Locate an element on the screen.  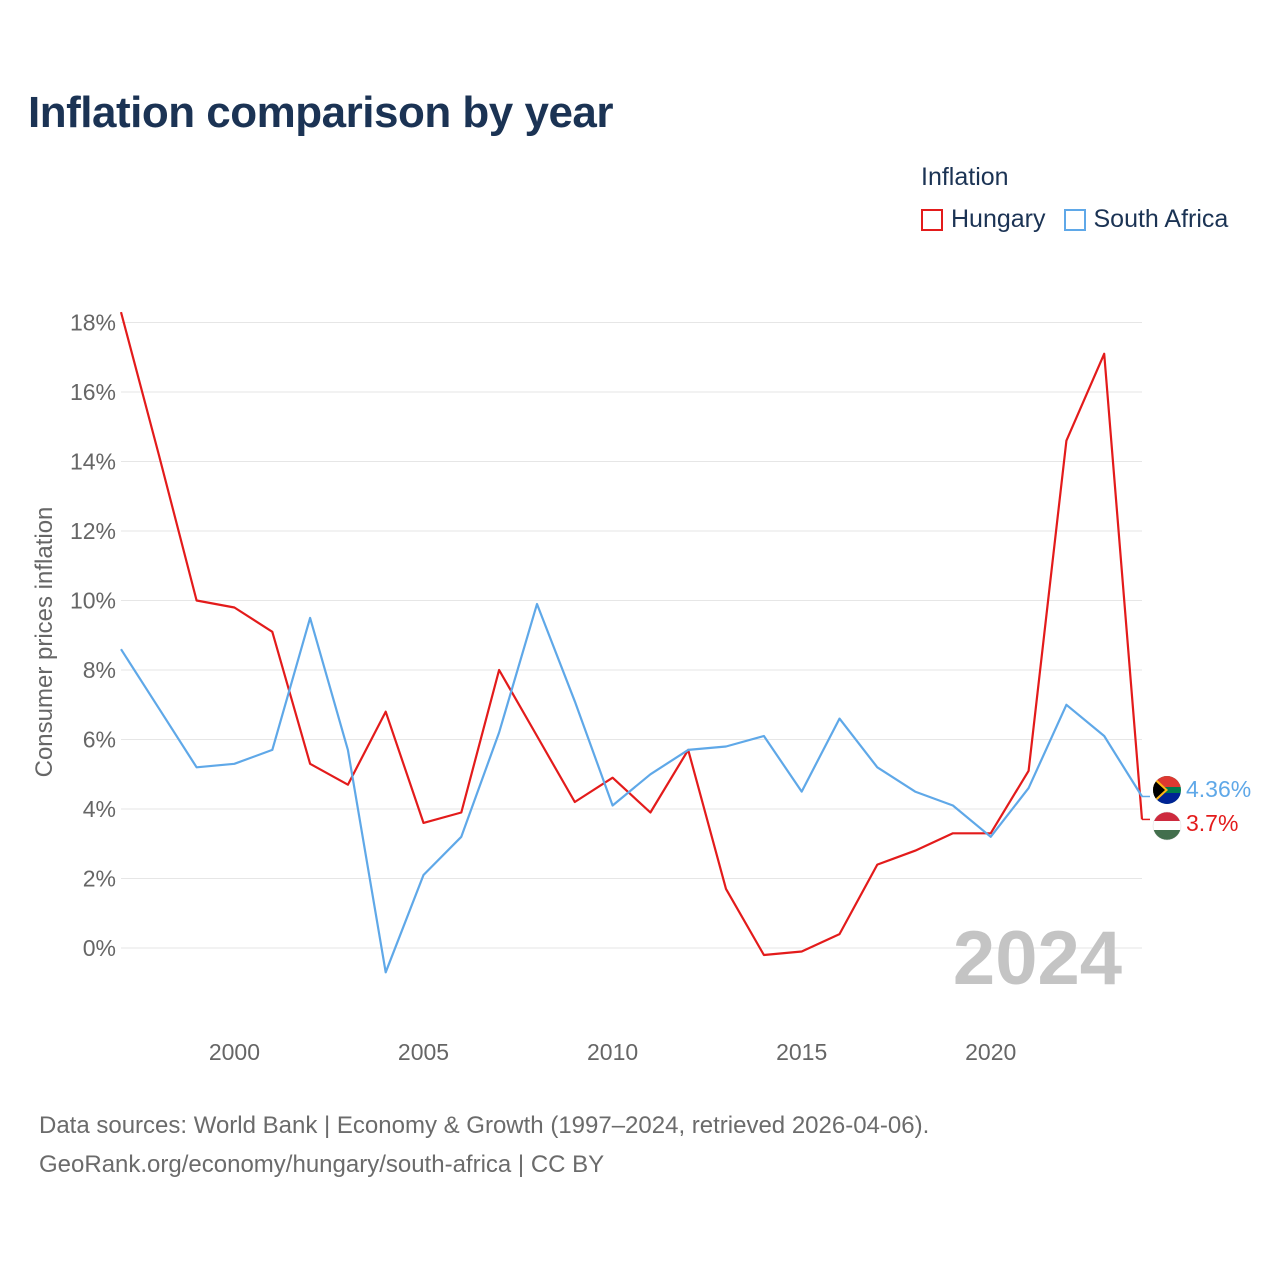
x-tick-label: 2000 is located at coordinates (234, 1052).